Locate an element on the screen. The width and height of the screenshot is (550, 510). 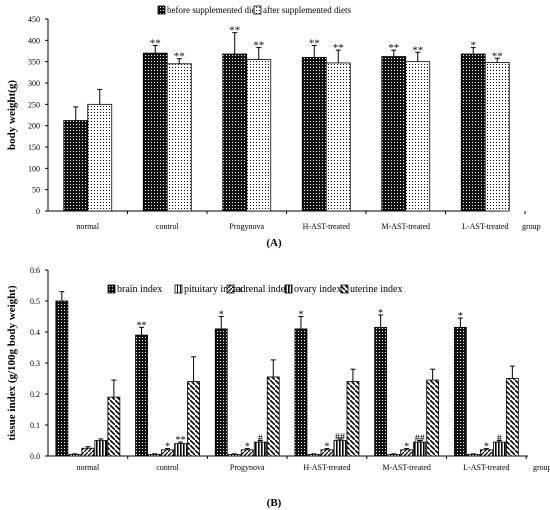
y-tick-label: 0.2 is located at coordinates (35, 394).